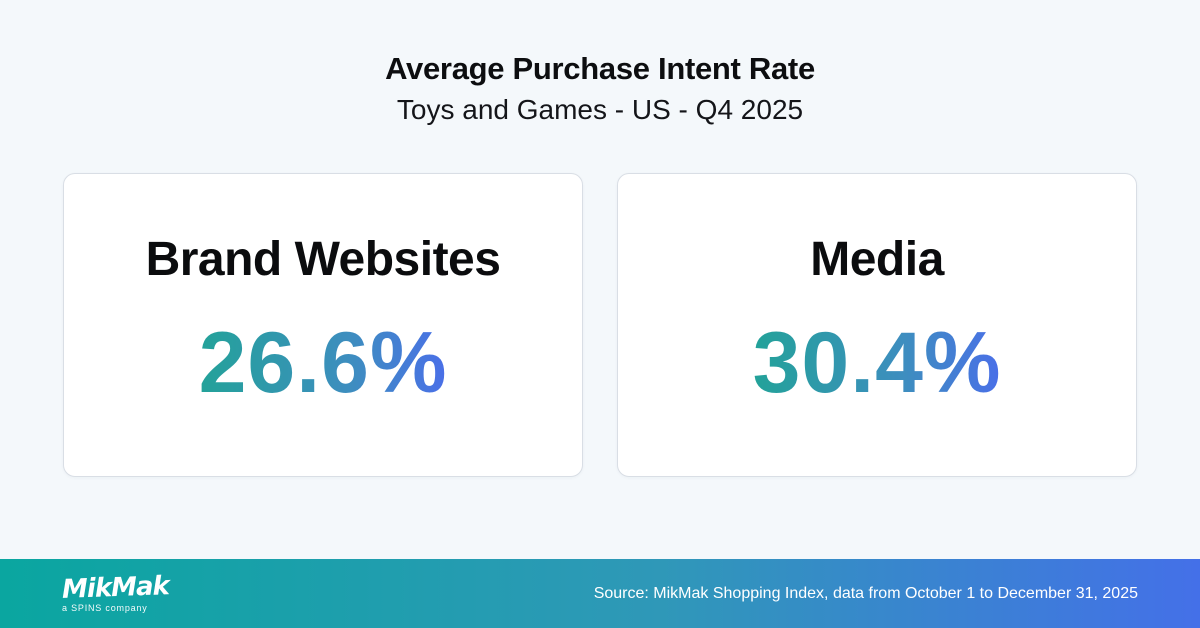  I want to click on mikmak-logo: MikMak a SPINS company, so click(115, 591).